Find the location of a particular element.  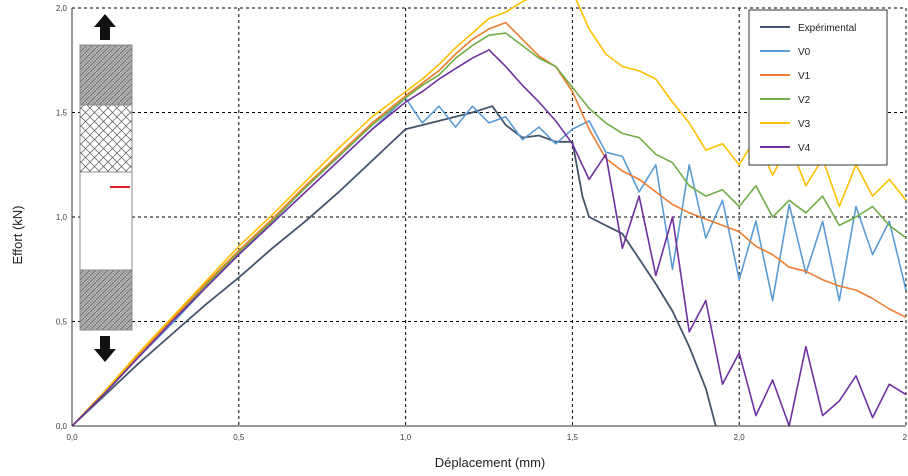

legend-label: V0 is located at coordinates (804, 52).